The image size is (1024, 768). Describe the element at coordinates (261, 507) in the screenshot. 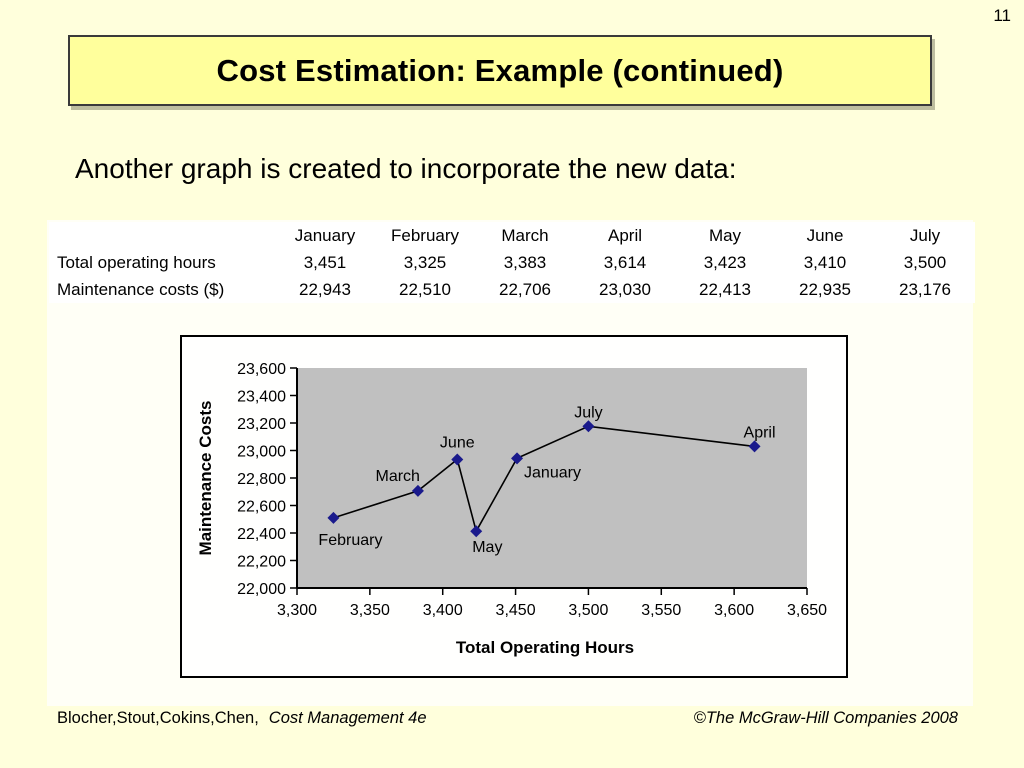

I see `y-axis-tick-label: 22,600` at that location.